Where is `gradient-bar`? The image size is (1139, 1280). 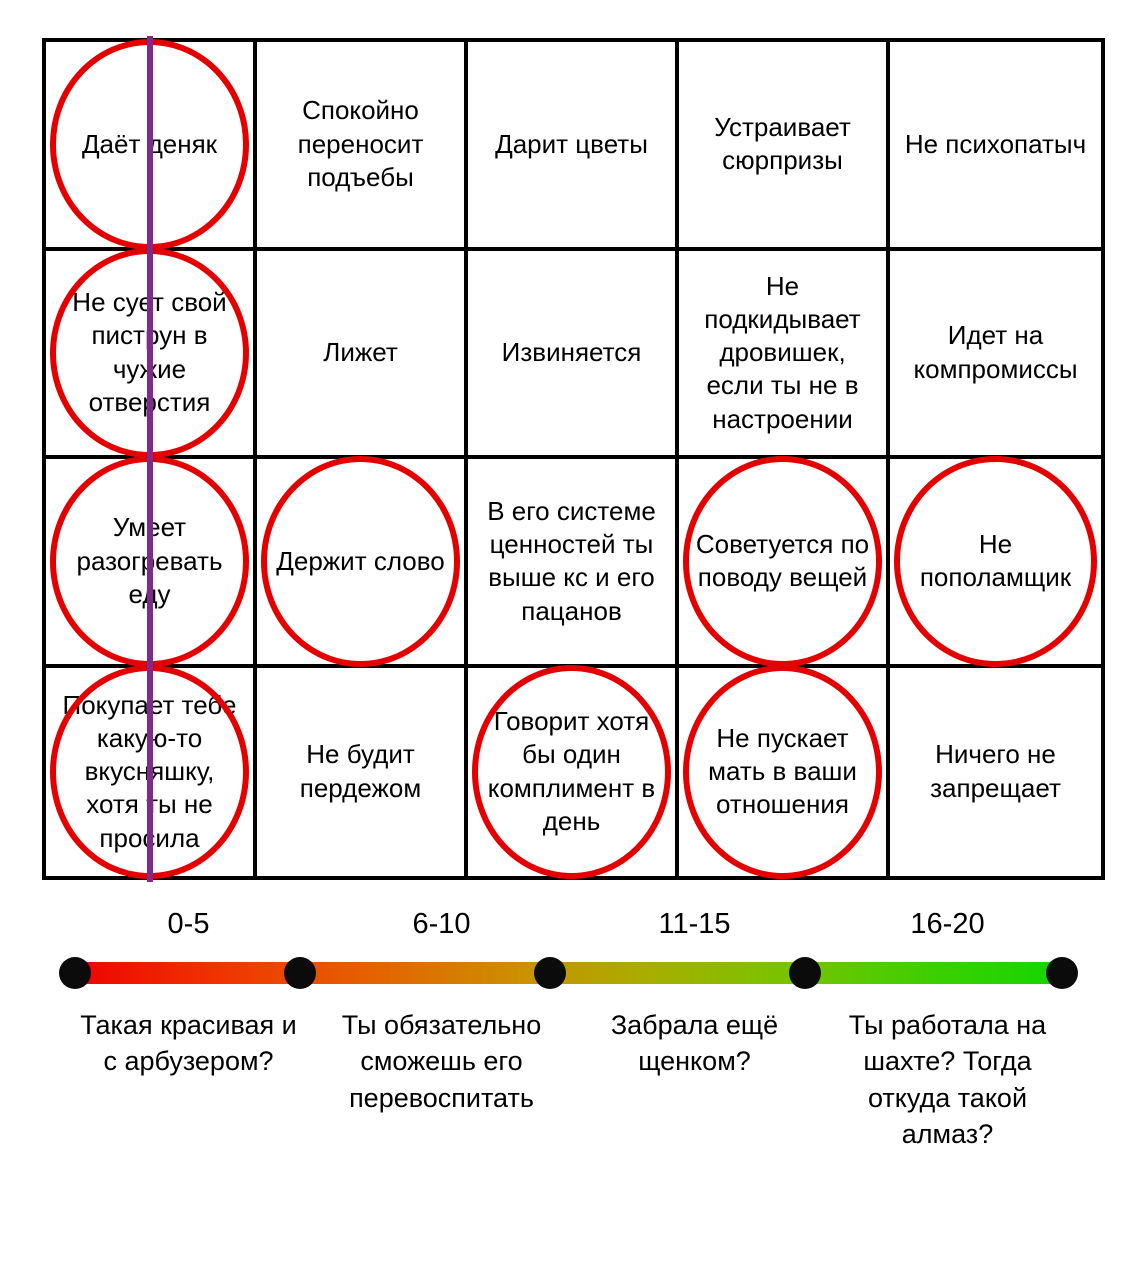 gradient-bar is located at coordinates (568, 973).